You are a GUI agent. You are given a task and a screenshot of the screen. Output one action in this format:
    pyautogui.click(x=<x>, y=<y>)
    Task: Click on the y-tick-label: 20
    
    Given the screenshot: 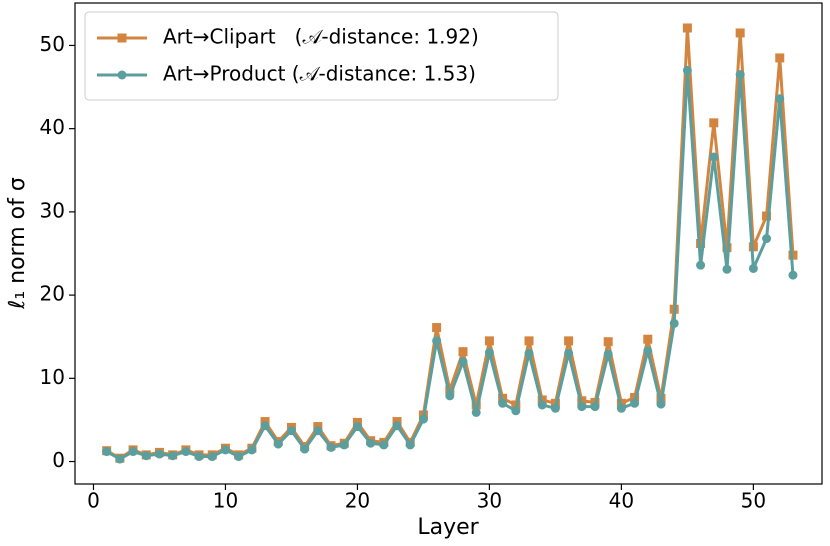 What is the action you would take?
    pyautogui.click(x=52, y=294)
    